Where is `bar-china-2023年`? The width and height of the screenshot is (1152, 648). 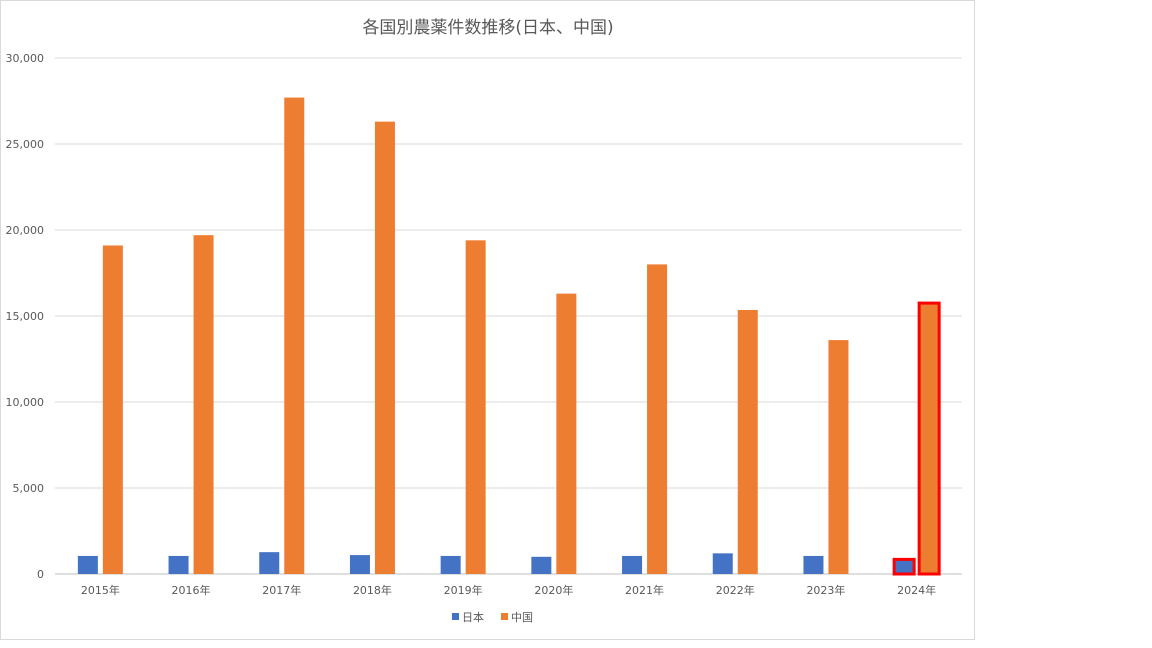 bar-china-2023年 is located at coordinates (838, 457).